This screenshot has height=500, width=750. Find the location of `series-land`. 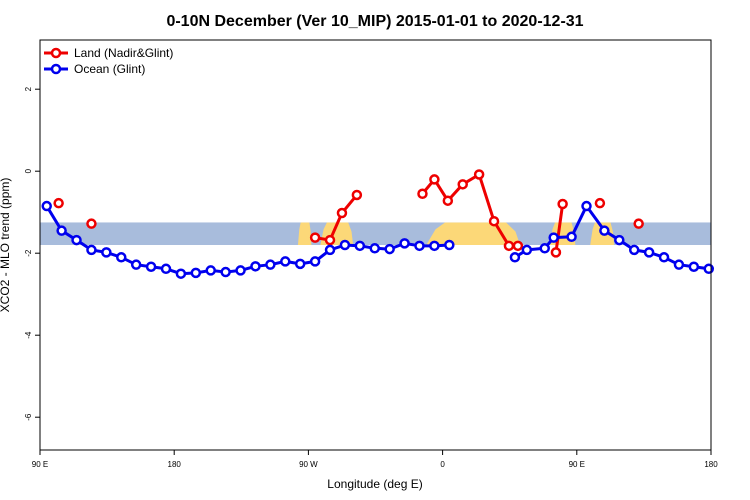

series-land is located at coordinates (348, 213).